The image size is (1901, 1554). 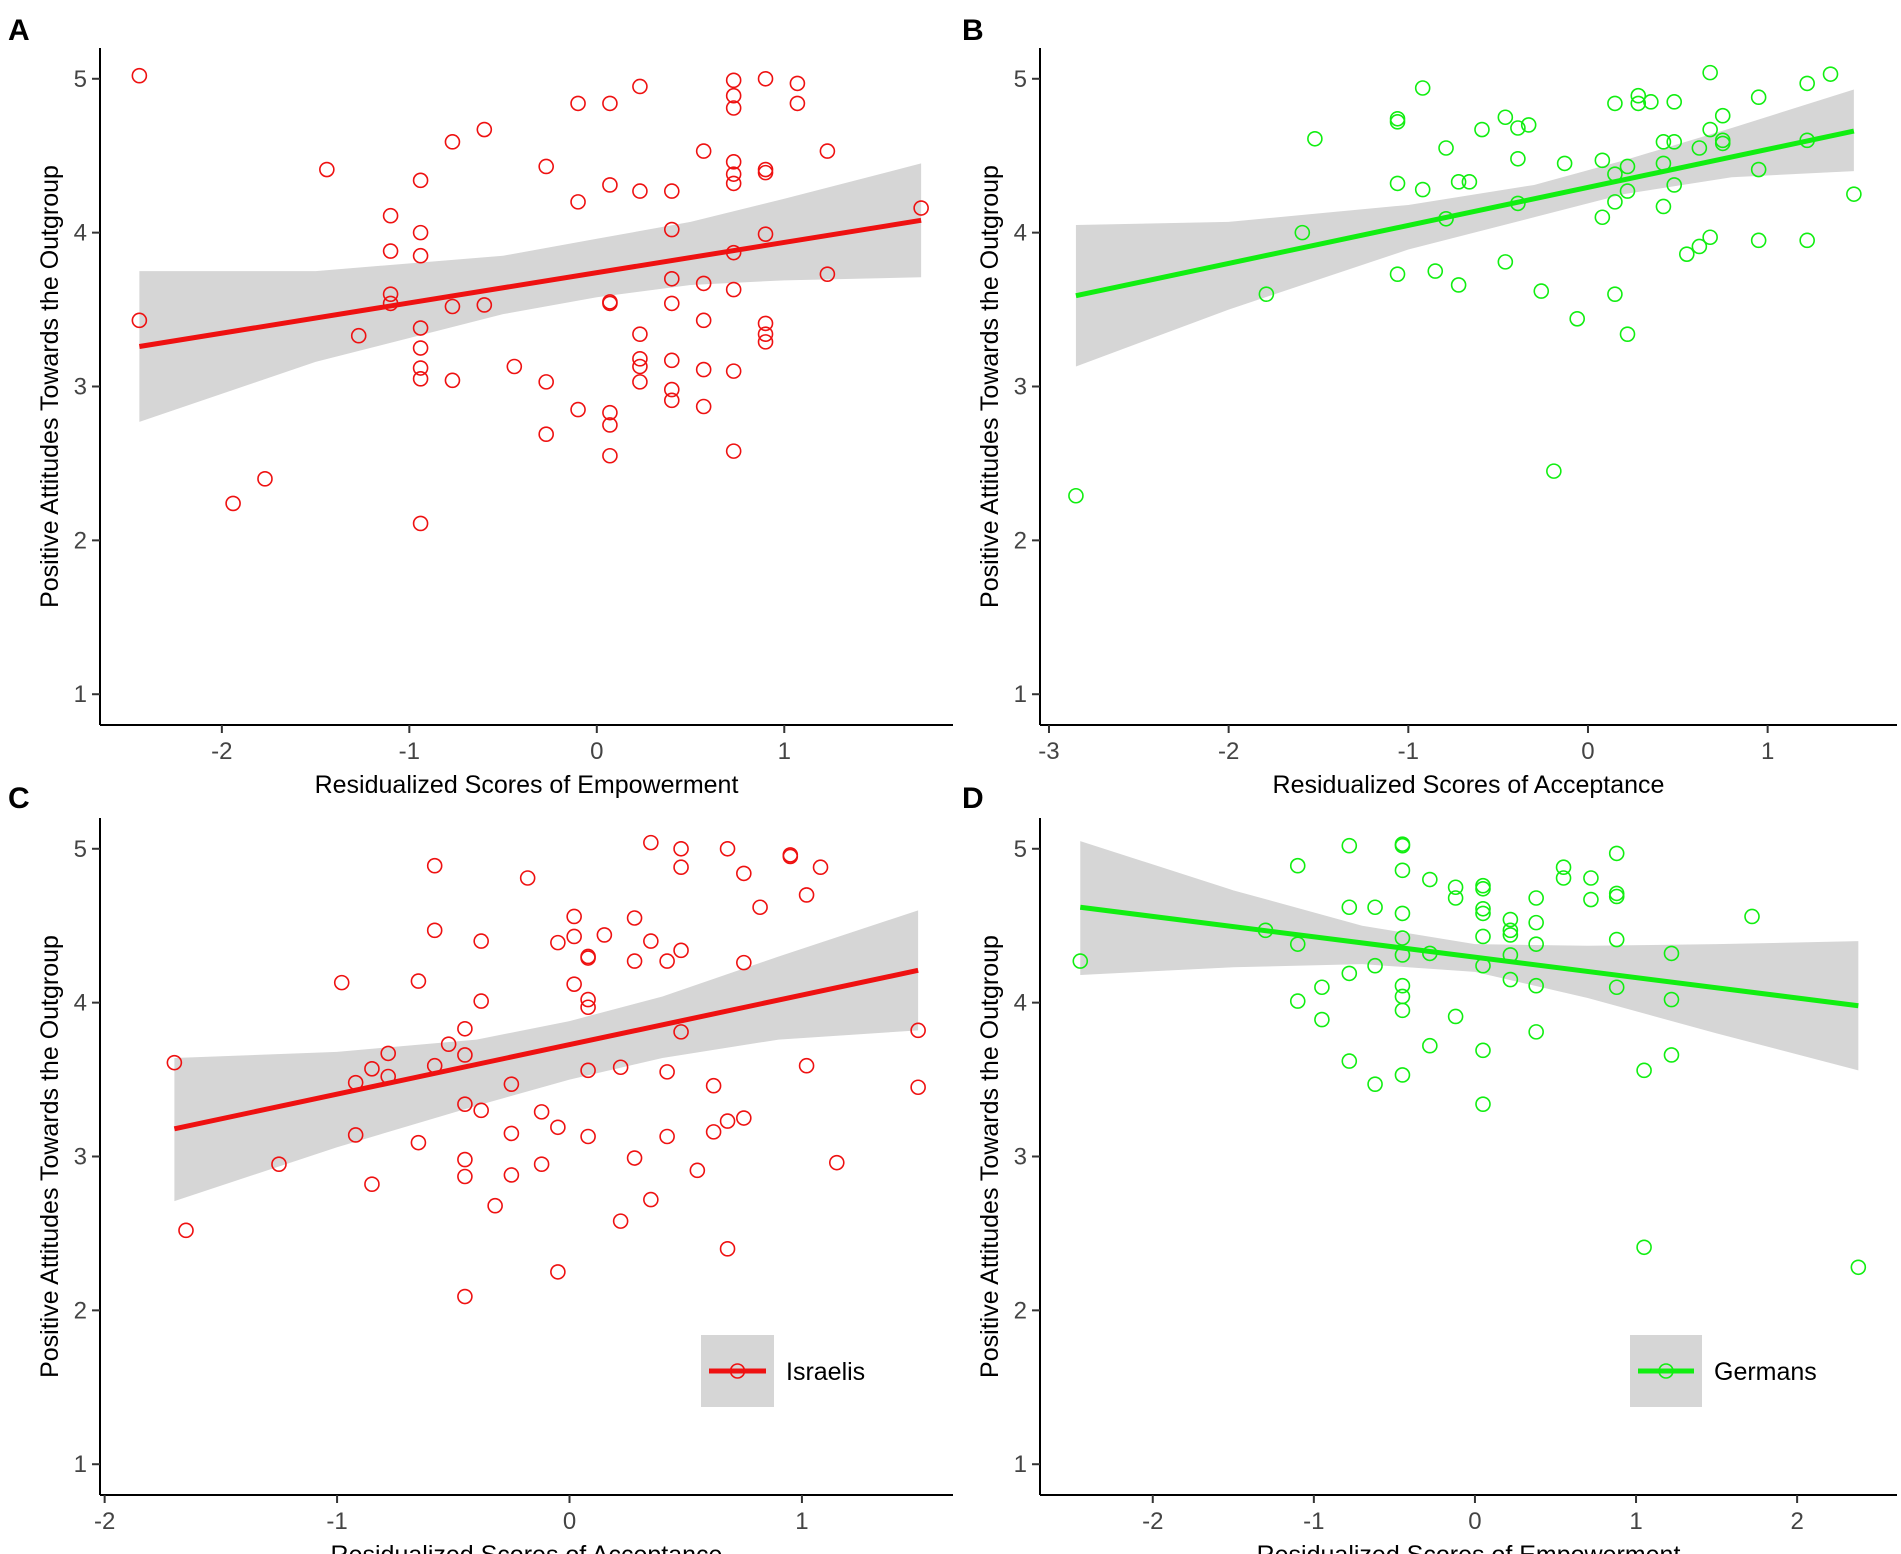 What do you see at coordinates (737, 1371) in the screenshot?
I see `legend-point` at bounding box center [737, 1371].